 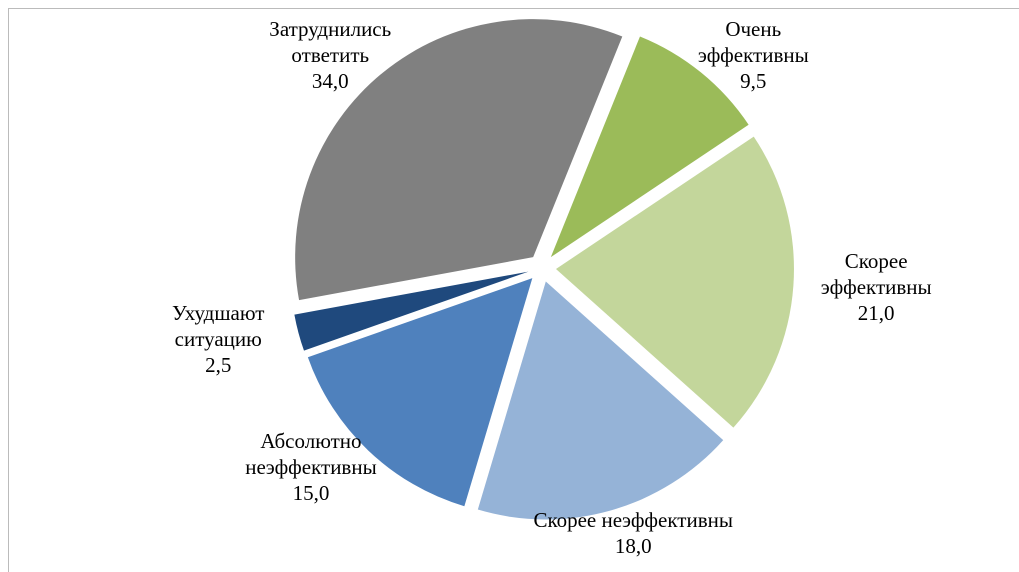 I want to click on category-name: Ухудшают ситуацию, so click(x=218, y=325).